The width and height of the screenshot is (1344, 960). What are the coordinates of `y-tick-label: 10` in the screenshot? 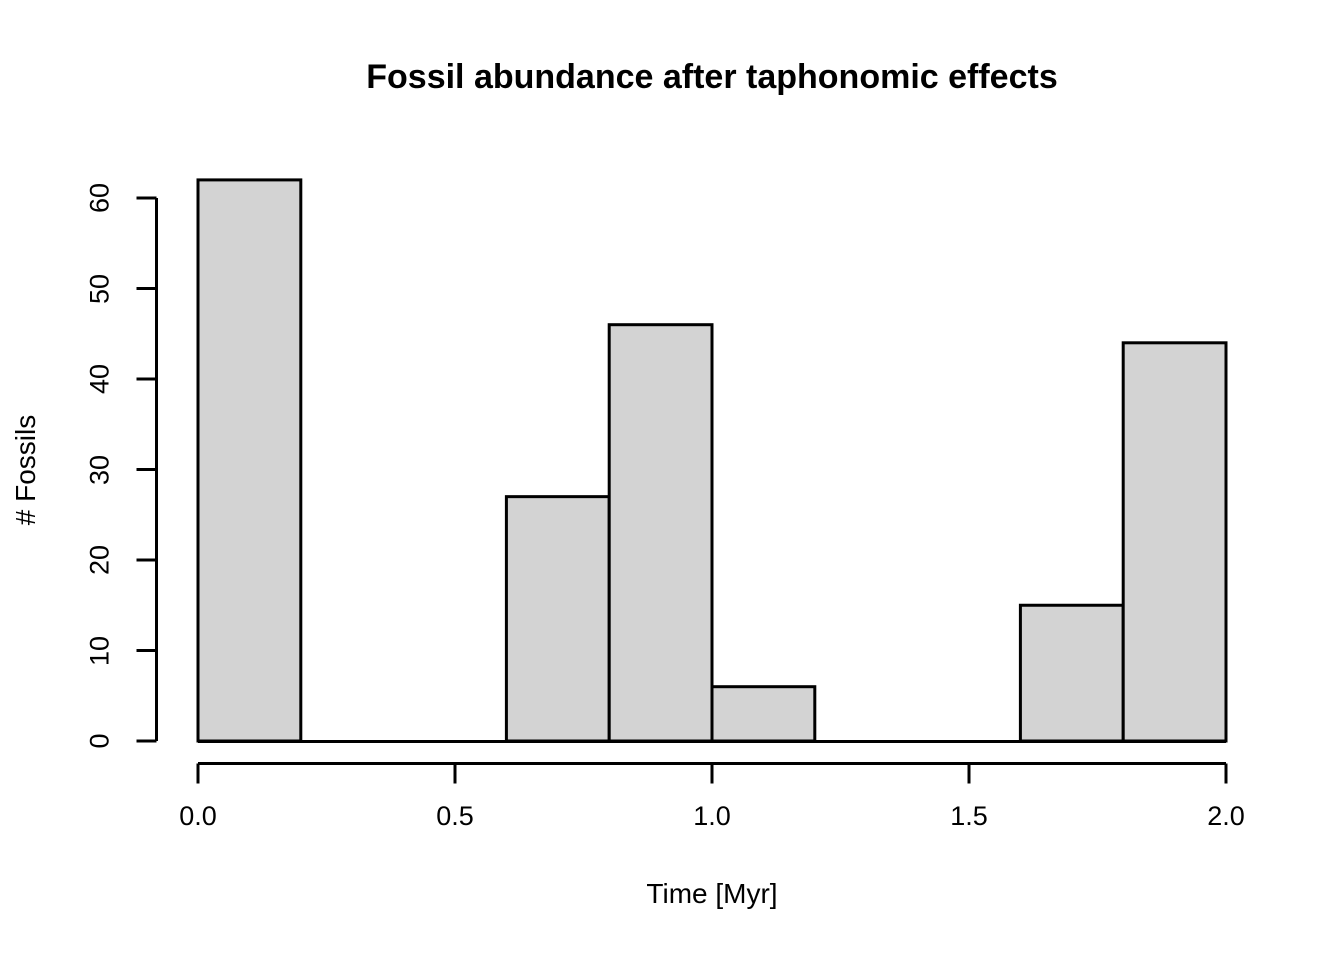 It's located at (99, 650).